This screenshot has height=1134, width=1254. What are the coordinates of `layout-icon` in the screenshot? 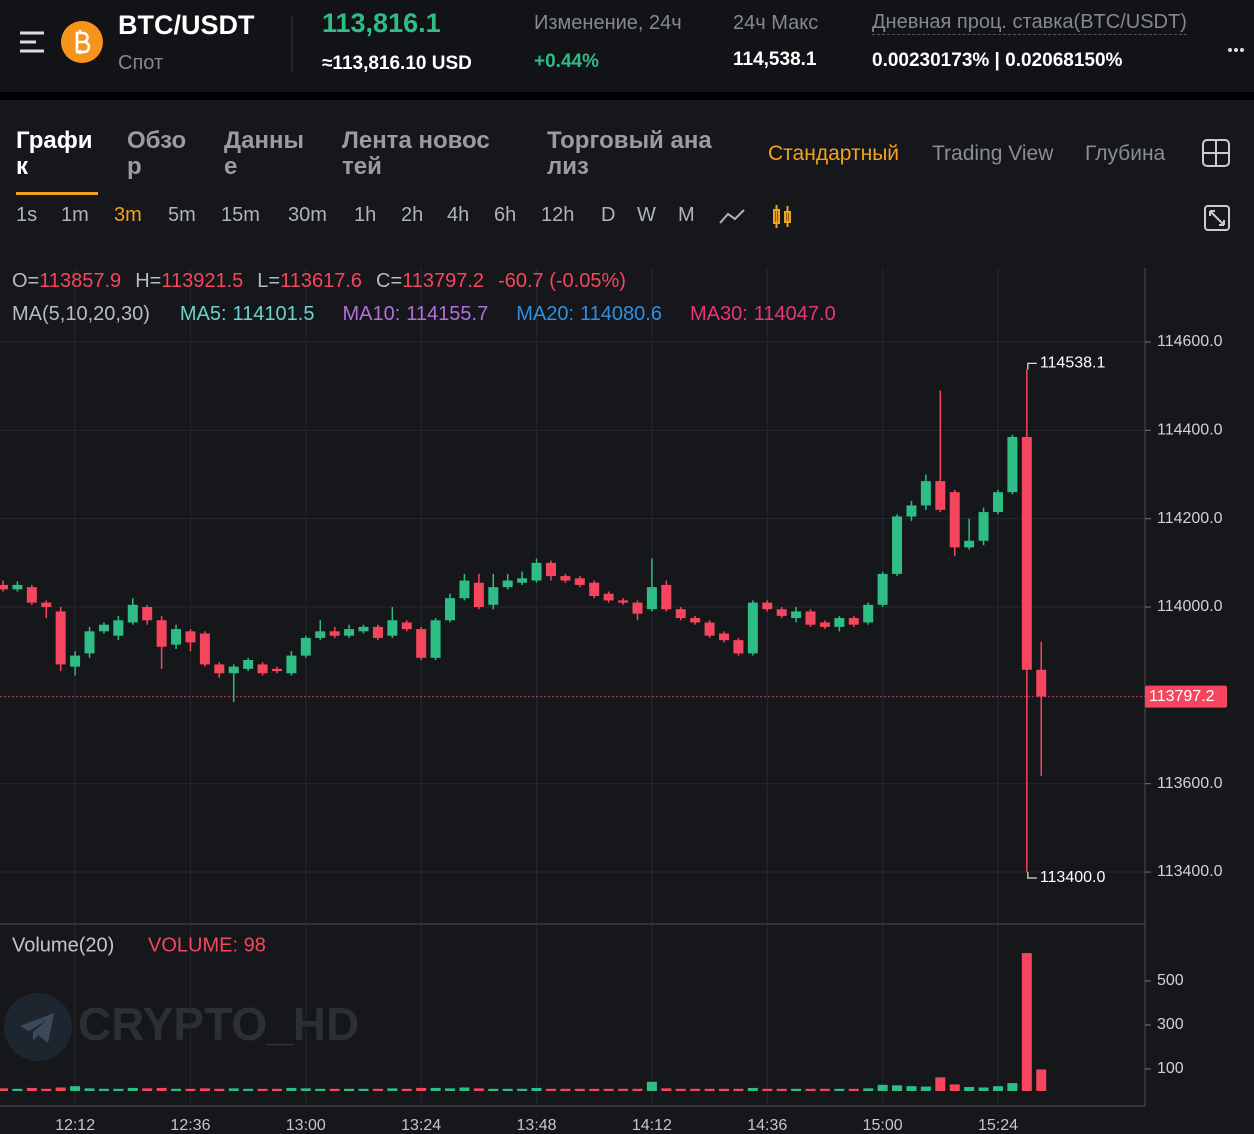 It's located at (1216, 153).